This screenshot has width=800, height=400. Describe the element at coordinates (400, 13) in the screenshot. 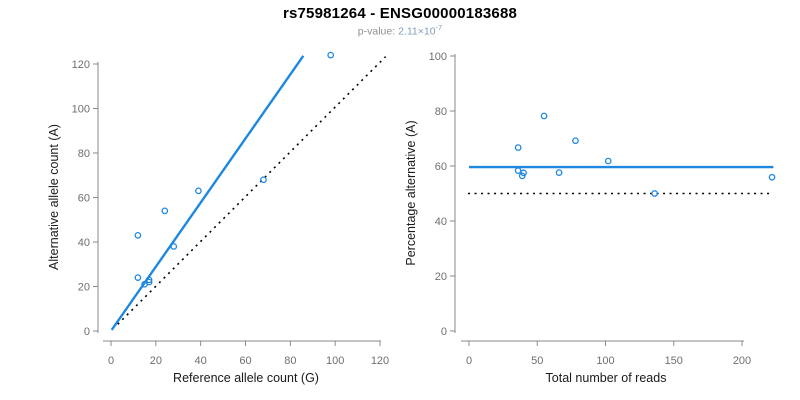

I see `chart-title: rs75981264 - ENSG00000183688` at that location.